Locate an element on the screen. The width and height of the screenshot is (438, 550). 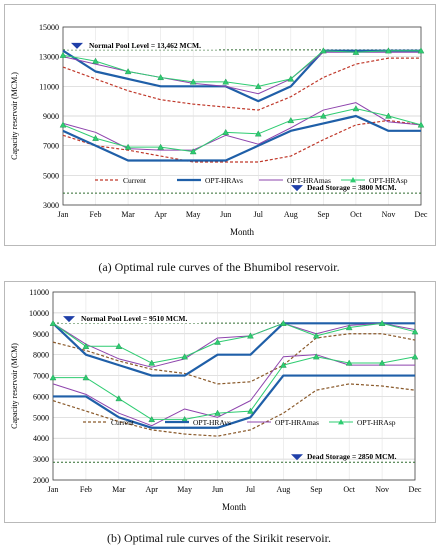
y-tick-label: 9000 is located at coordinates (41, 334).